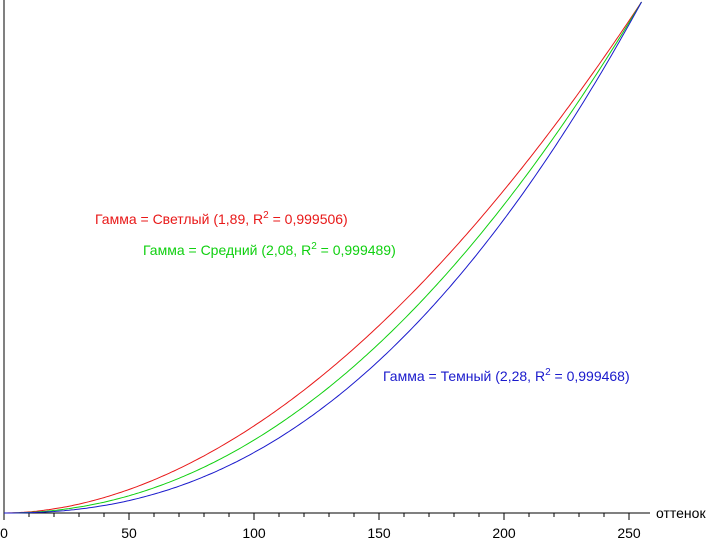 This screenshot has height=541, width=712. Describe the element at coordinates (506, 375) in the screenshot. I see `series-label-dark: Гамма = Темный (2,28, R2 = 0,999468)` at that location.